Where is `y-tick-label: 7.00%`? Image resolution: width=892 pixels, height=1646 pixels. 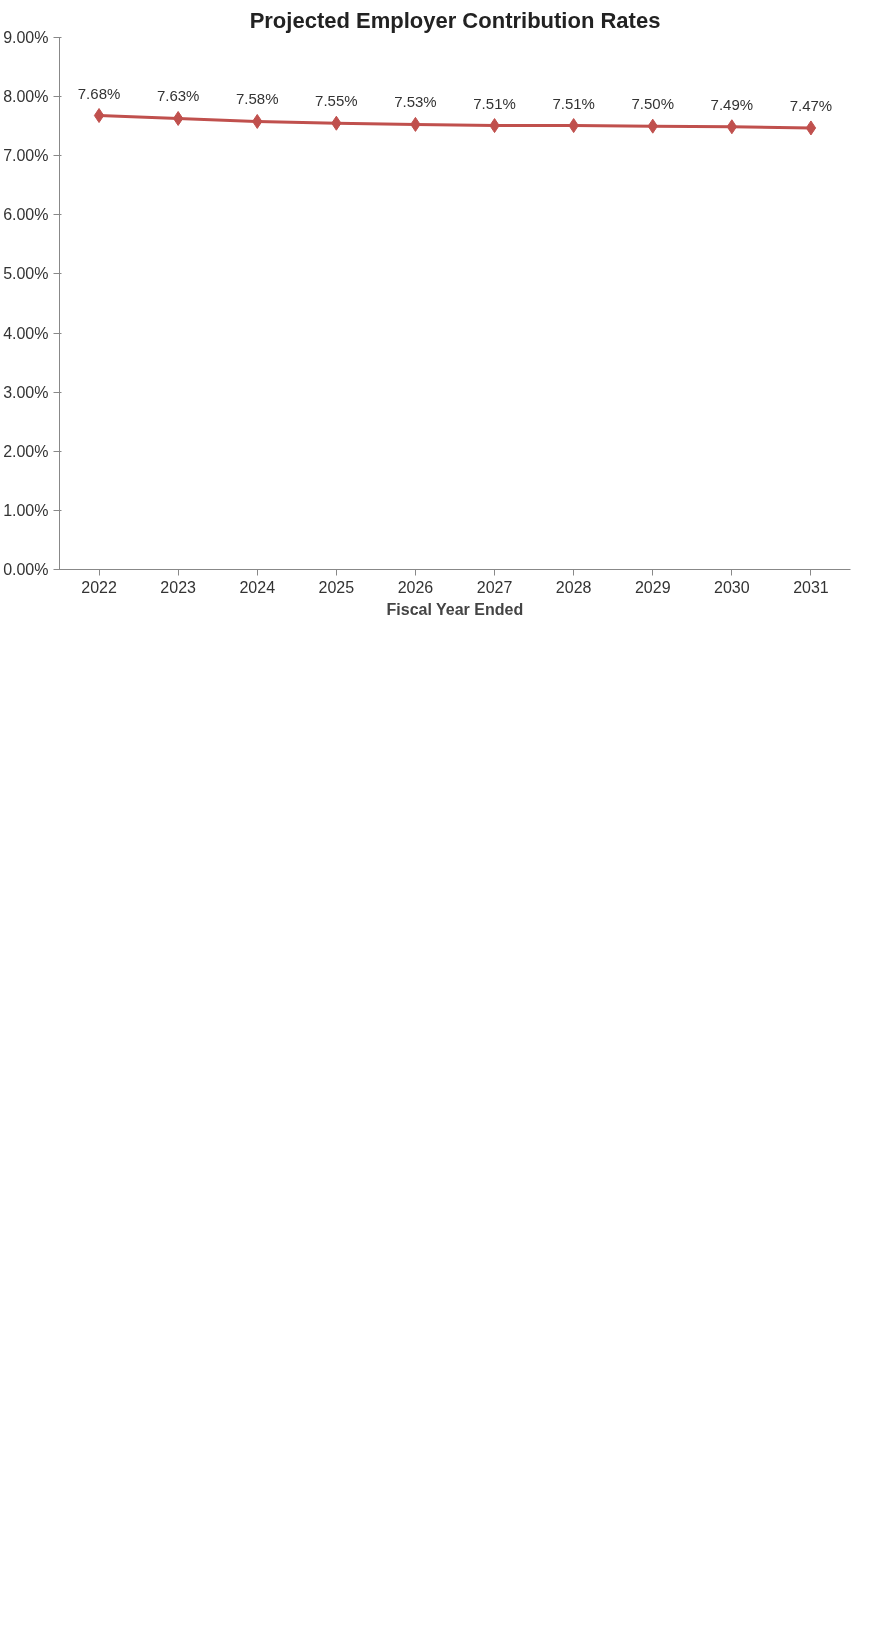 y-tick-label: 7.00% is located at coordinates (26, 156).